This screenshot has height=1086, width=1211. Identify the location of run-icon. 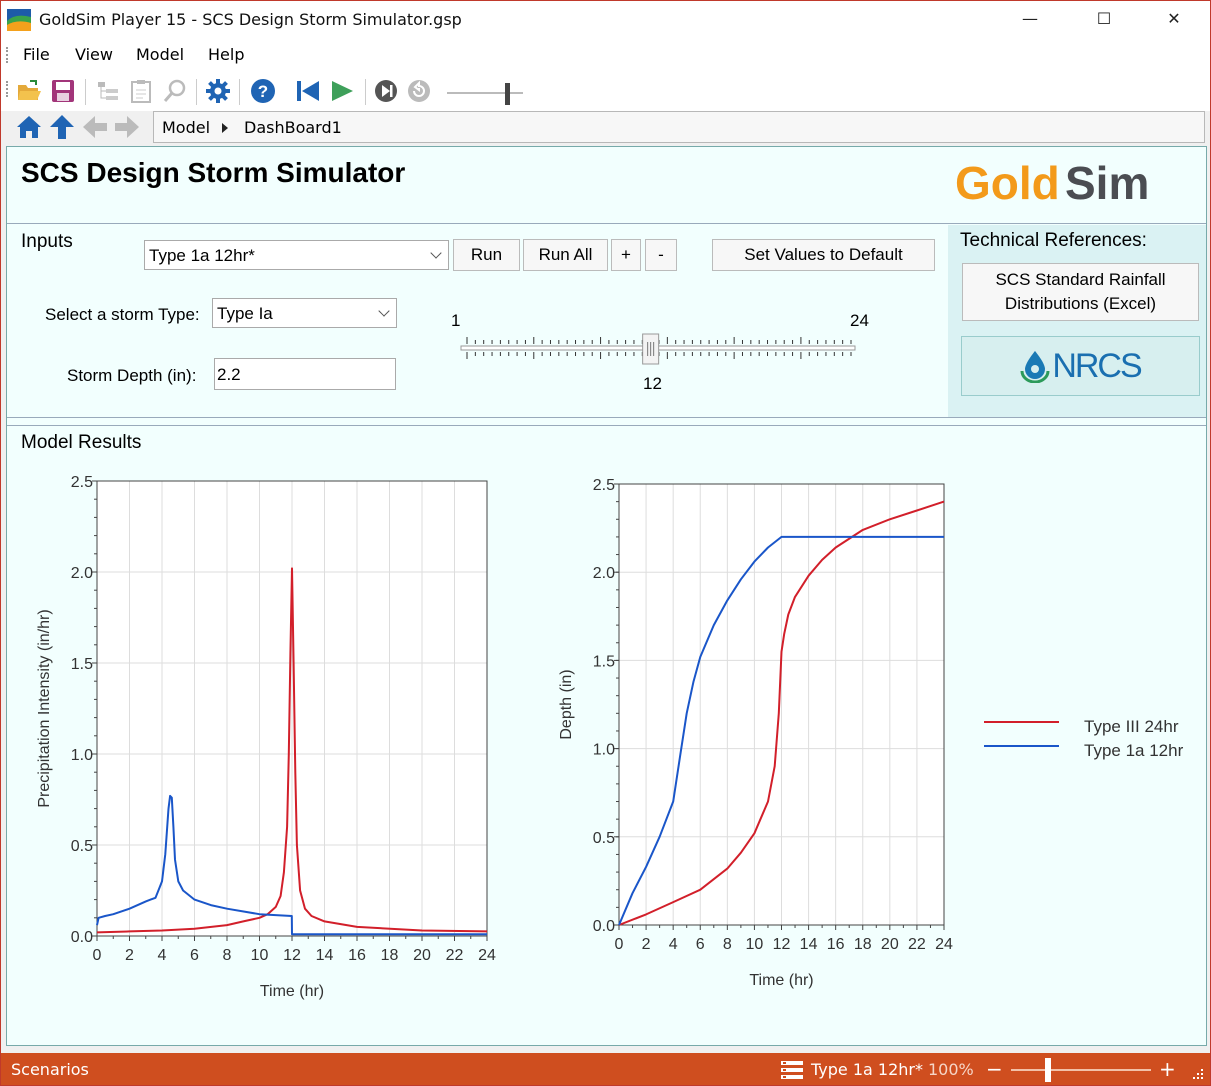
(342, 91).